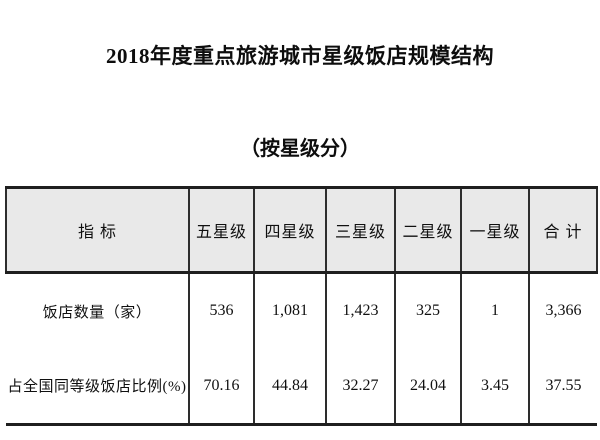 Image resolution: width=600 pixels, height=440 pixels. What do you see at coordinates (428, 386) in the screenshot?
I see `cell-ratio-two-star: 24.04` at bounding box center [428, 386].